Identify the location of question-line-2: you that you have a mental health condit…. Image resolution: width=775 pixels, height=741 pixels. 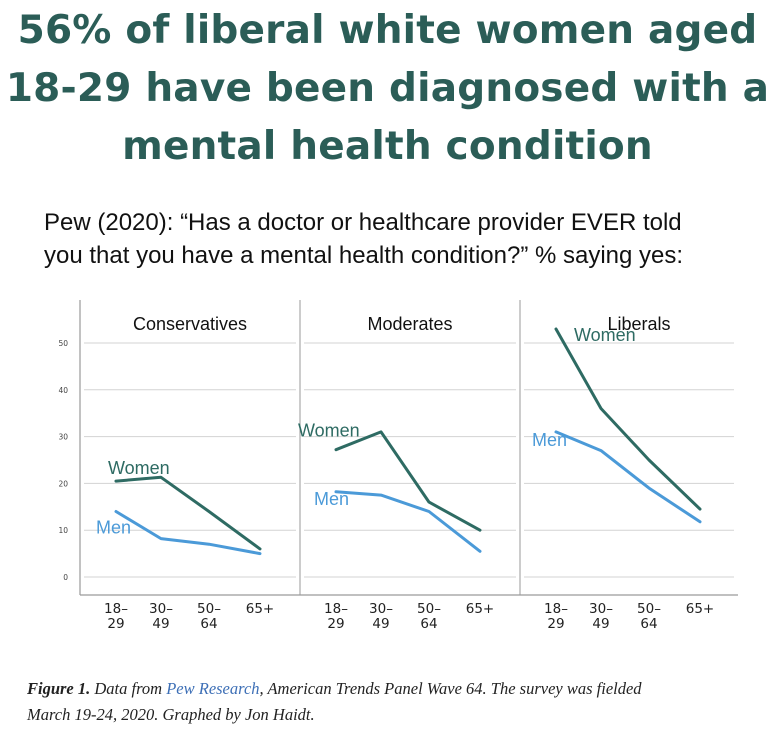
(364, 255).